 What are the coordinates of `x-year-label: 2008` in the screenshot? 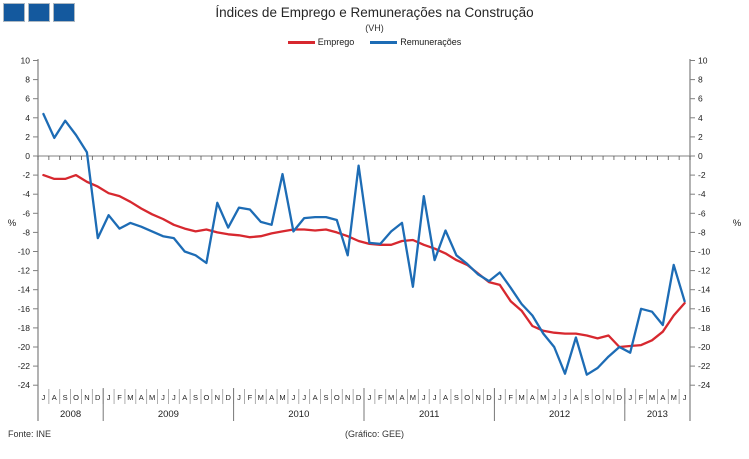 It's located at (70, 414).